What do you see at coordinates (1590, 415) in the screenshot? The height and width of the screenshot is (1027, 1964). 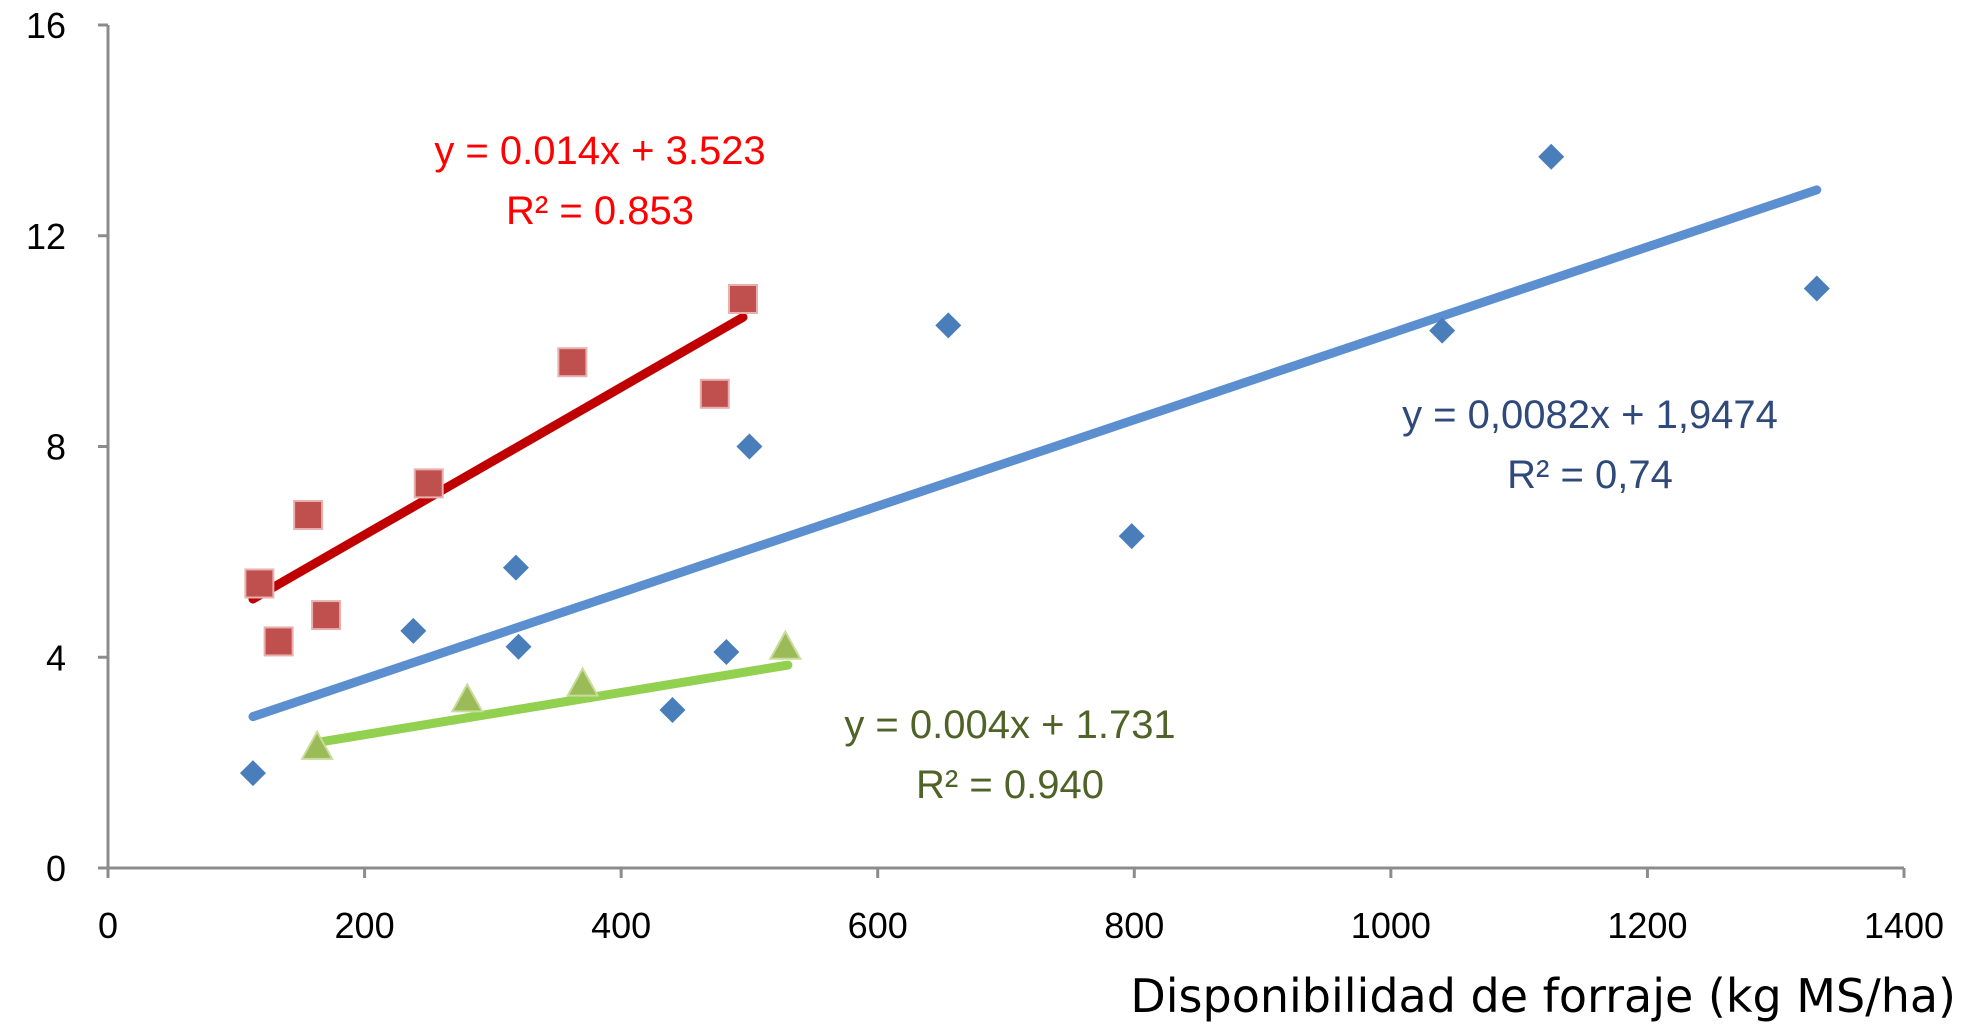 I see `trend-equation-1: y = 0,0082x + 1,9474` at bounding box center [1590, 415].